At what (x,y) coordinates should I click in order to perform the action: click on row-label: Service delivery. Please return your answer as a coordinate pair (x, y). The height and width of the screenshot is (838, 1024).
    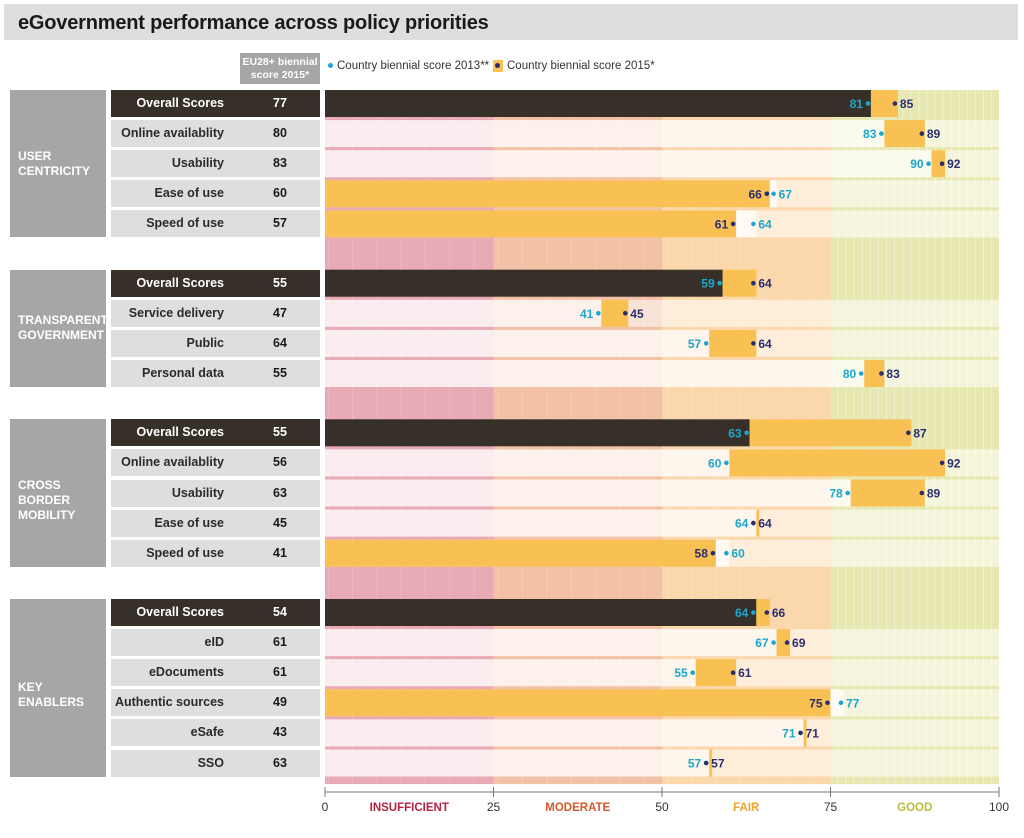
    Looking at the image, I should click on (175, 313).